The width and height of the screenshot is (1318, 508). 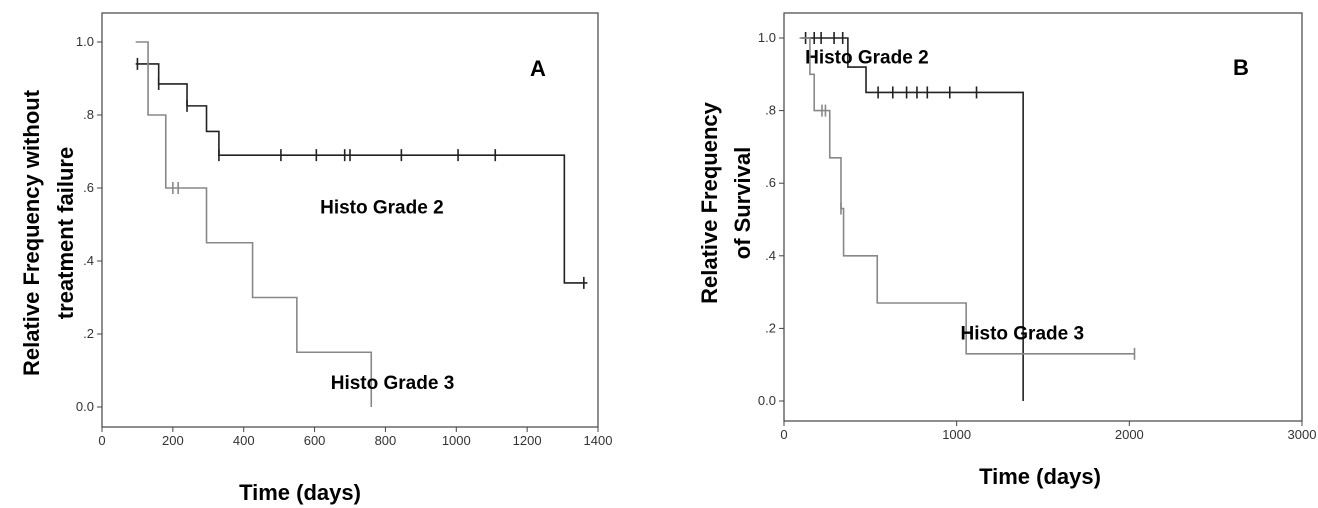 What do you see at coordinates (386, 440) in the screenshot?
I see `x-tick-label: 800` at bounding box center [386, 440].